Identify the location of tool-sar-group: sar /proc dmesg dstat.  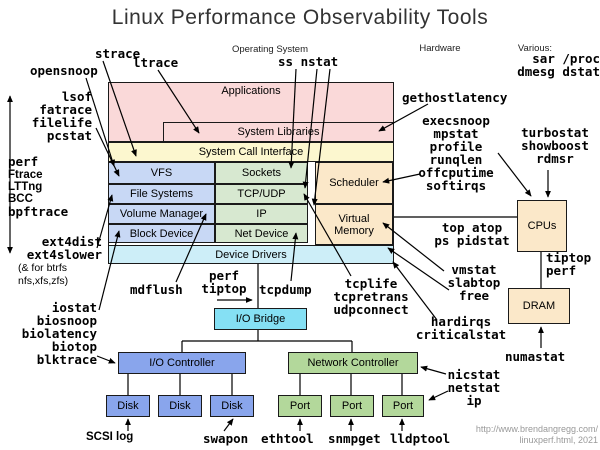
(558, 65).